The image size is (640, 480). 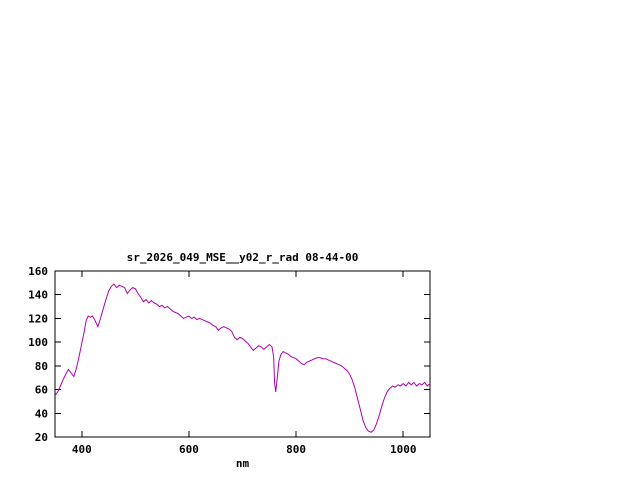 I want to click on y-tick-label: 80, so click(x=41, y=366).